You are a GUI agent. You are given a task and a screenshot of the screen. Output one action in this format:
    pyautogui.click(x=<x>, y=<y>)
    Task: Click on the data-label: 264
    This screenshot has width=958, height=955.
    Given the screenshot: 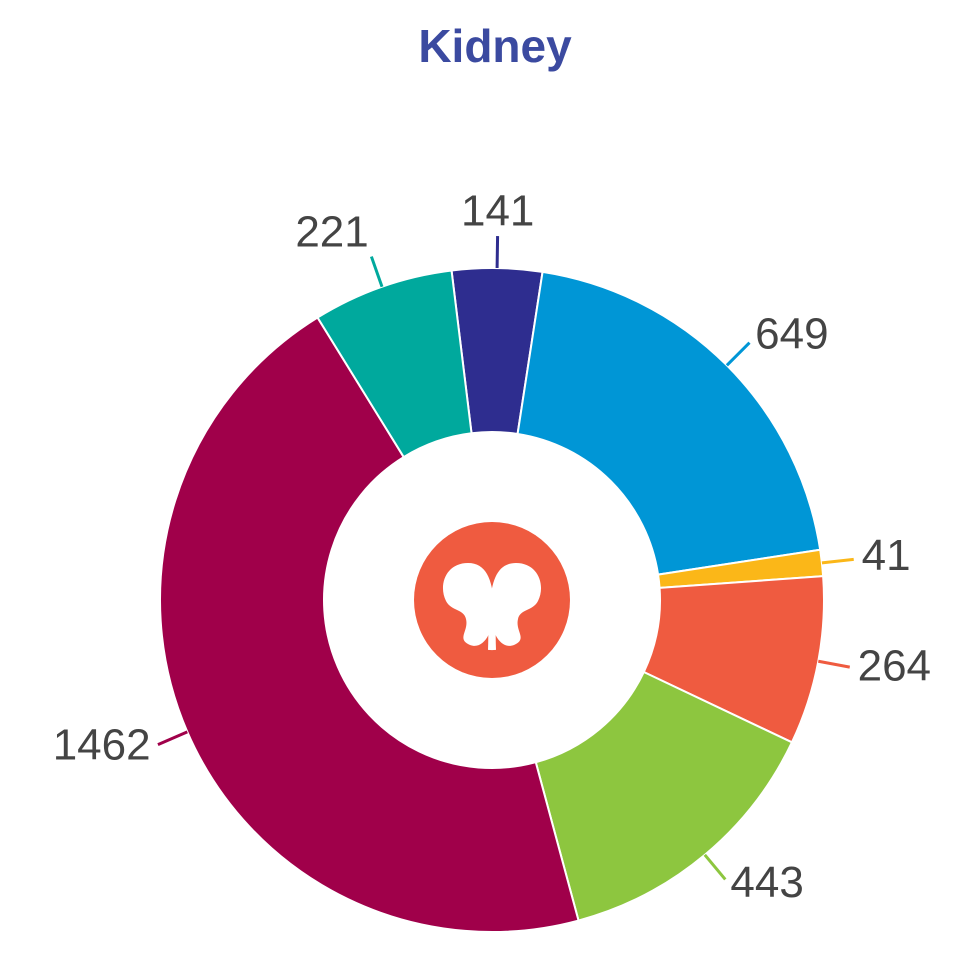 What is the action you would take?
    pyautogui.click(x=894, y=665)
    